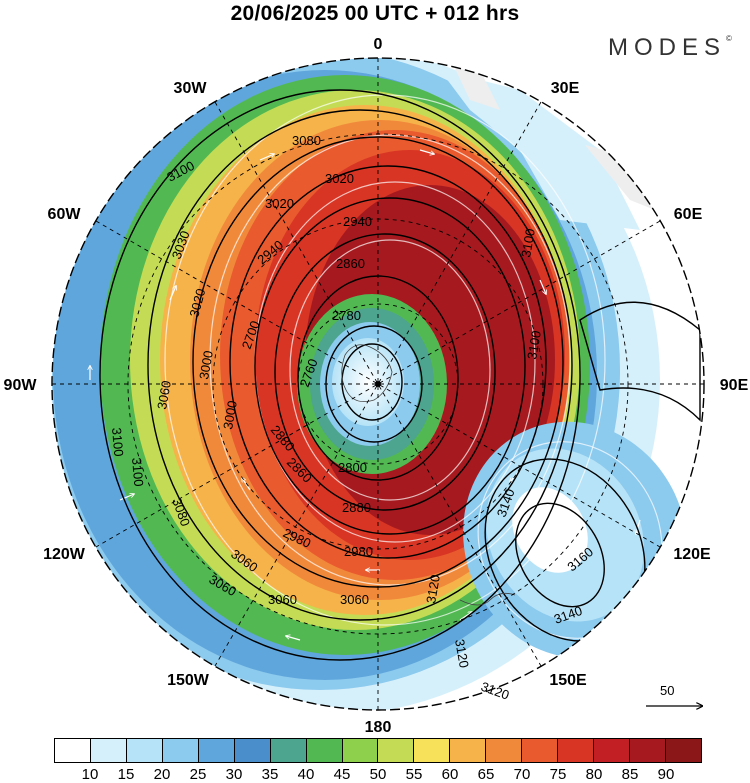  I want to click on contour-label: 2940, so click(357, 221).